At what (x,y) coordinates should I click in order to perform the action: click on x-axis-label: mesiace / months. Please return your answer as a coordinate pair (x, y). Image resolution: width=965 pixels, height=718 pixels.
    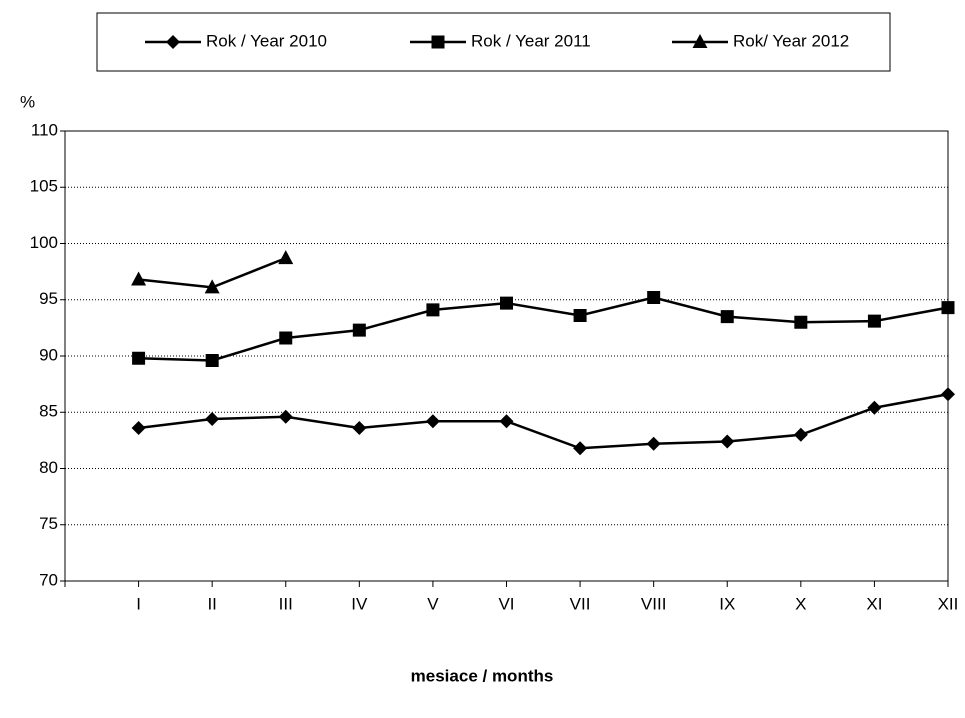
    Looking at the image, I should click on (482, 675).